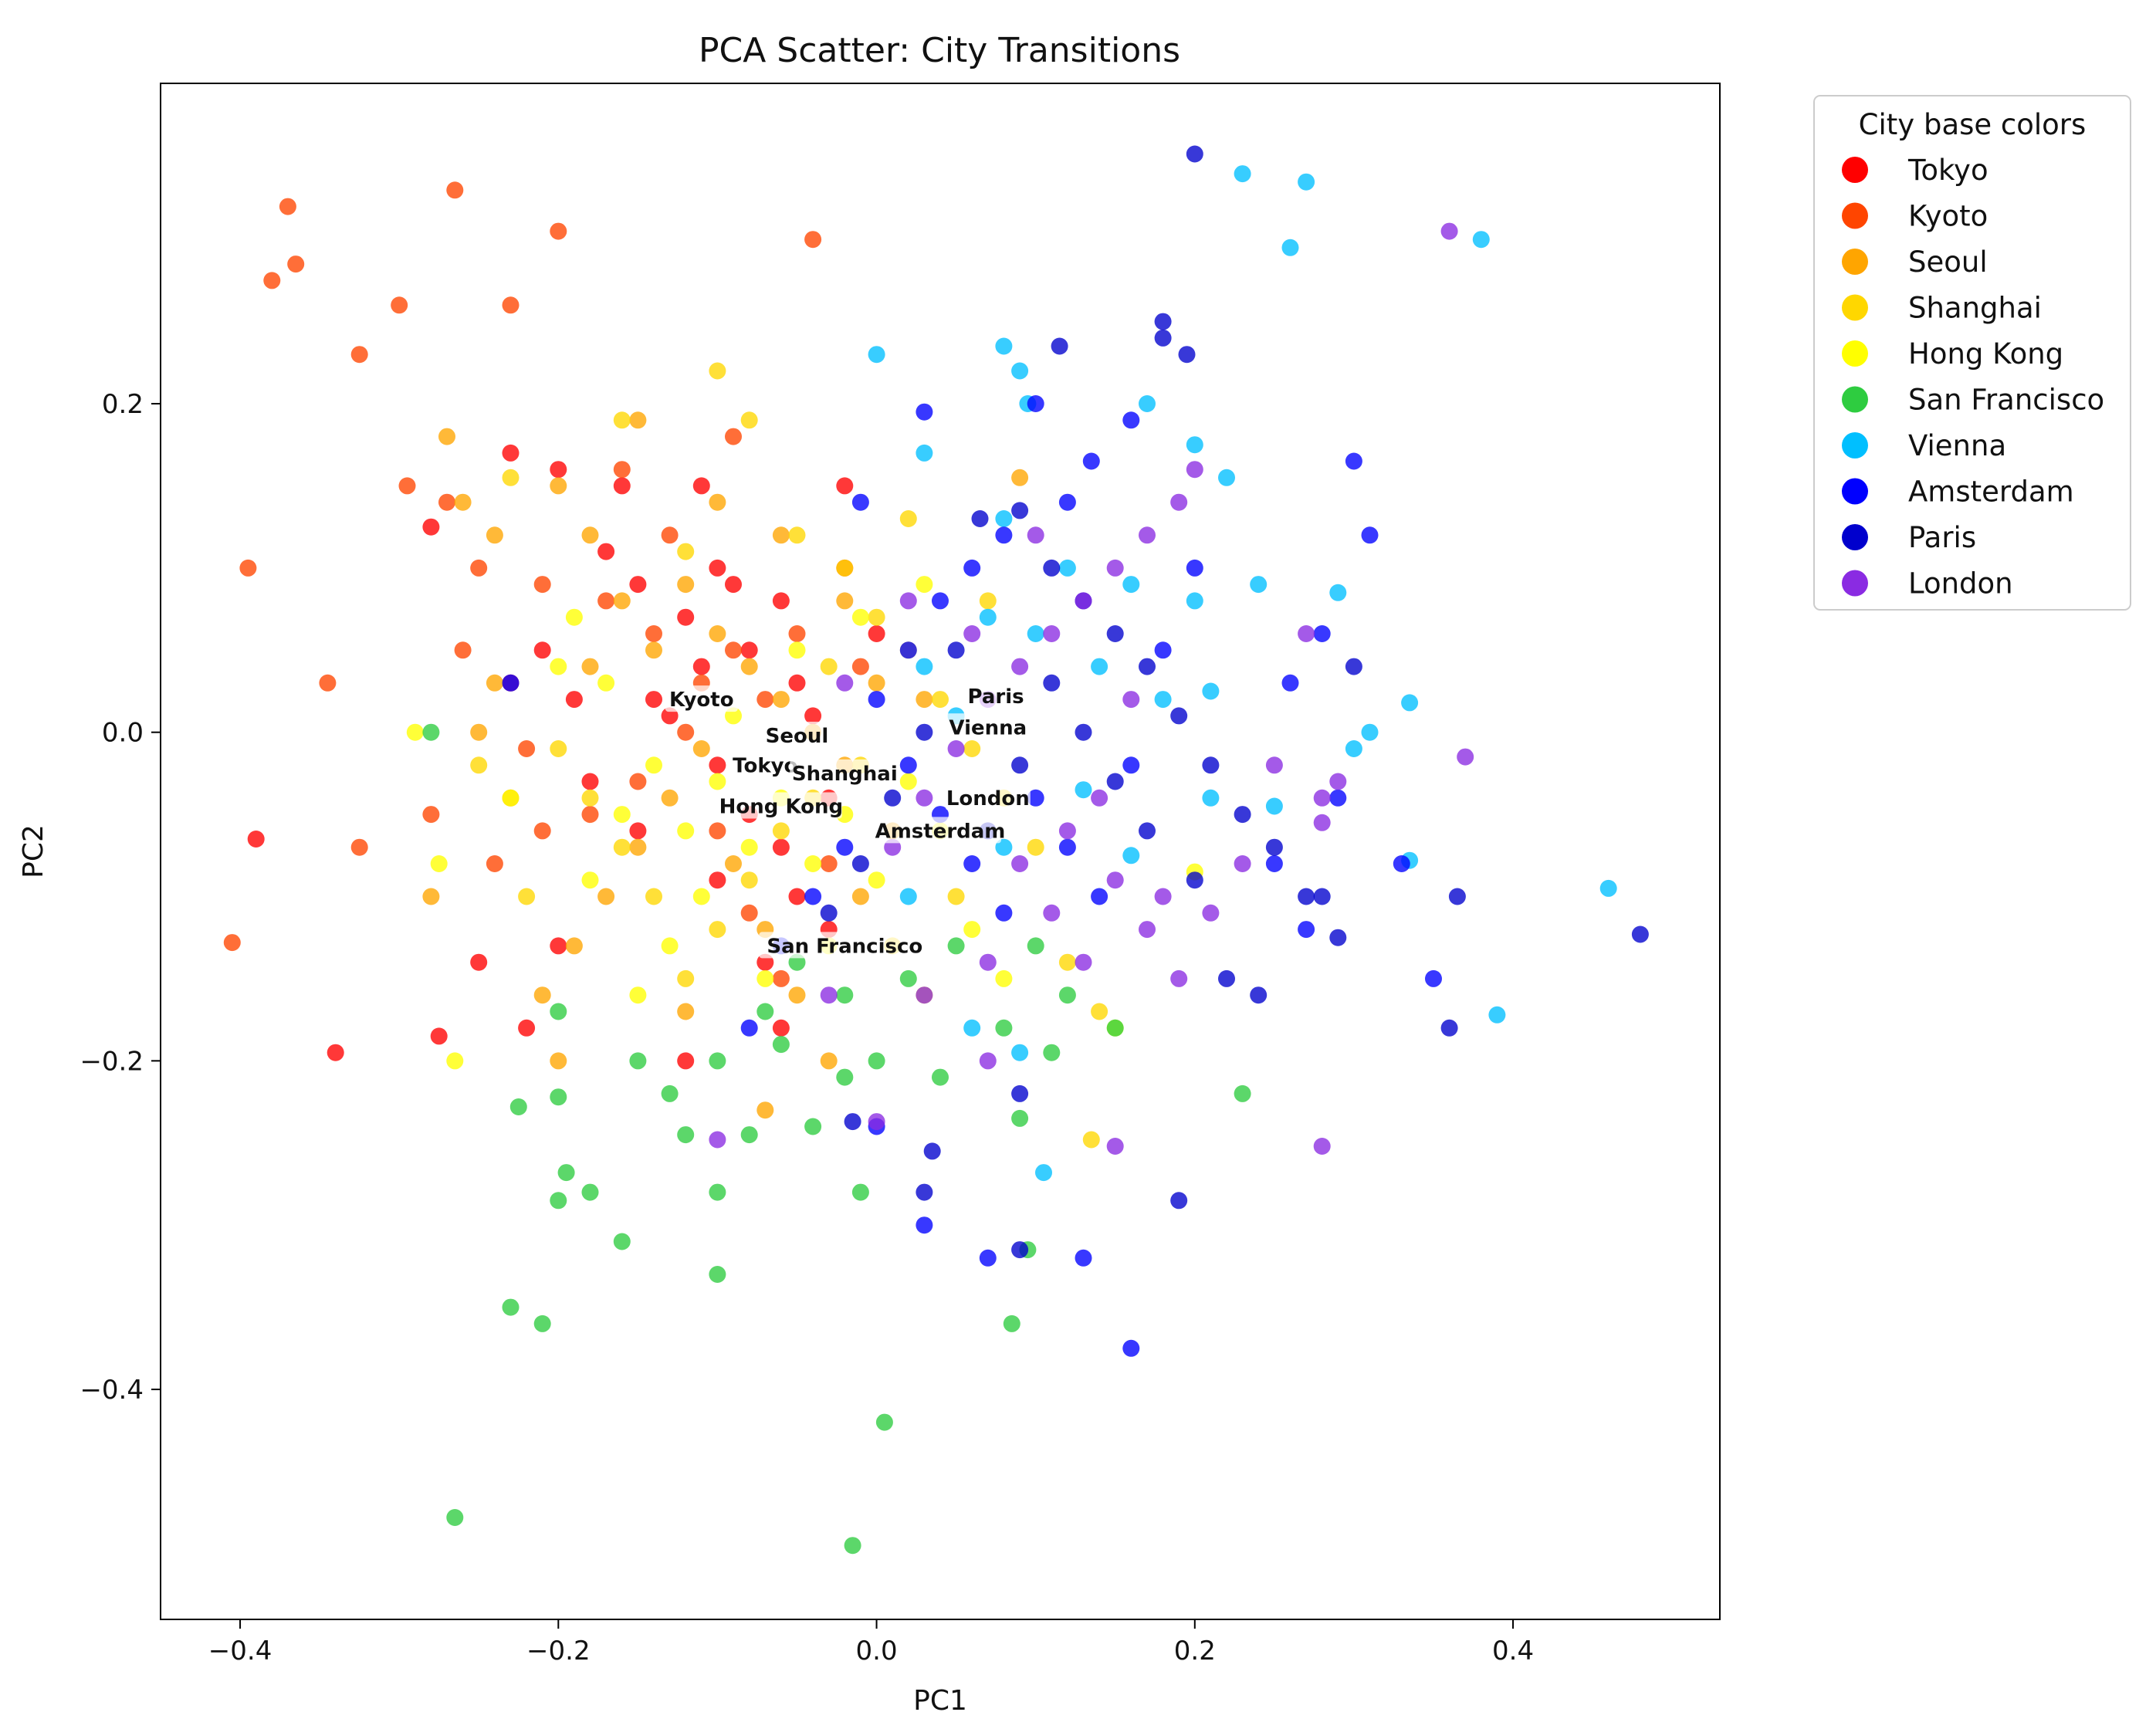 The width and height of the screenshot is (2156, 1729). What do you see at coordinates (1855, 170) in the screenshot?
I see `legend-marker-tokyo` at bounding box center [1855, 170].